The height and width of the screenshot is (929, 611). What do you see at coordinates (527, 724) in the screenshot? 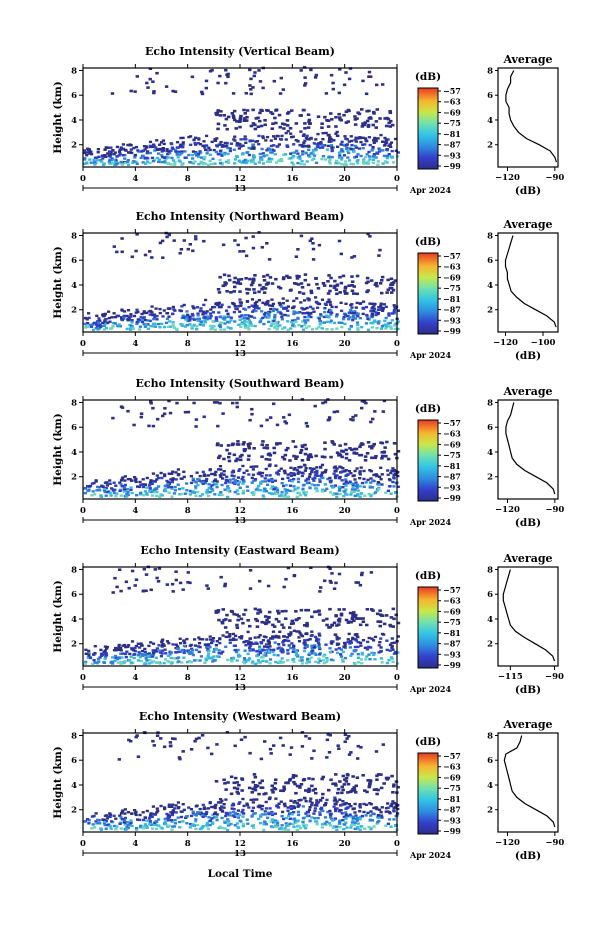
I see `profile-title: Average` at bounding box center [527, 724].